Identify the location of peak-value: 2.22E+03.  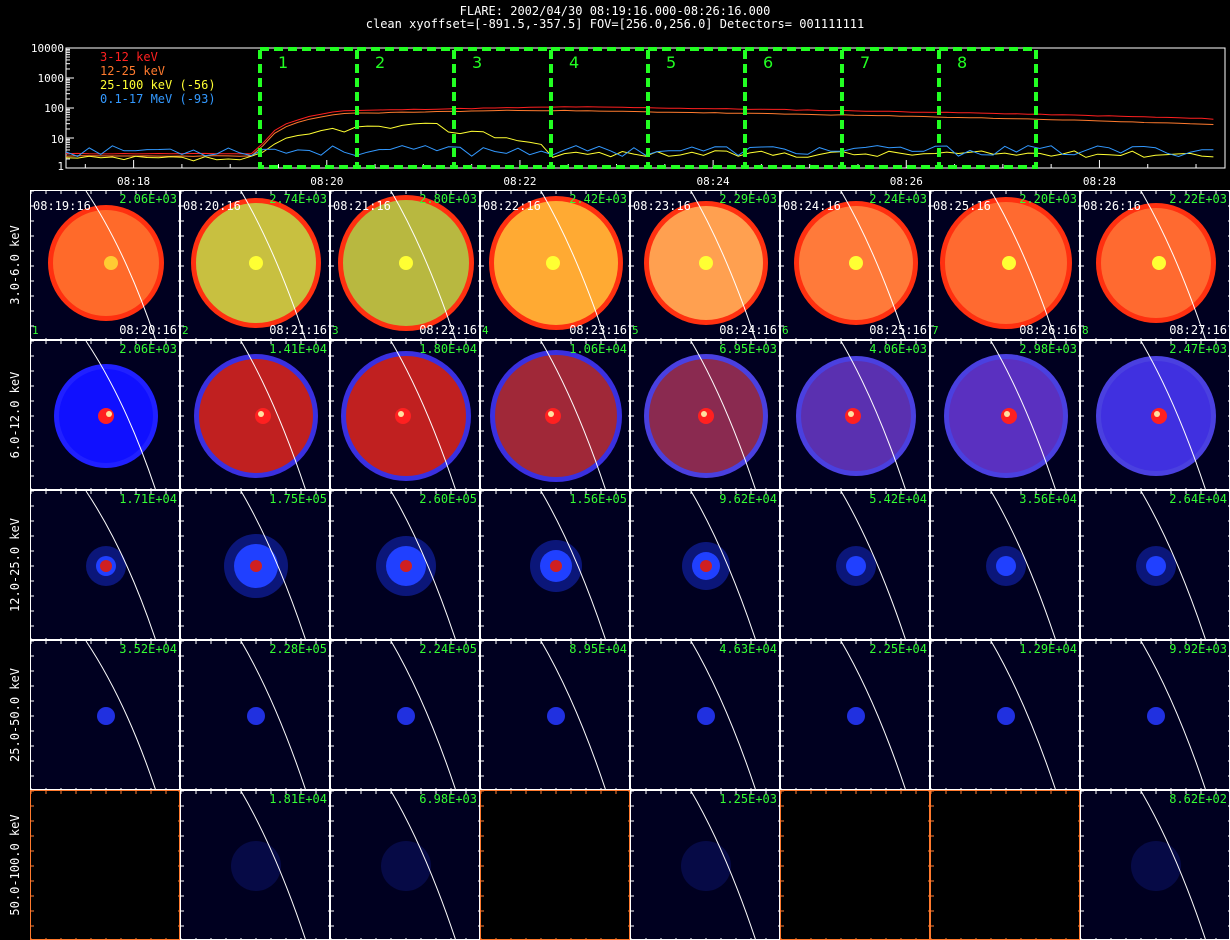
(1198, 199).